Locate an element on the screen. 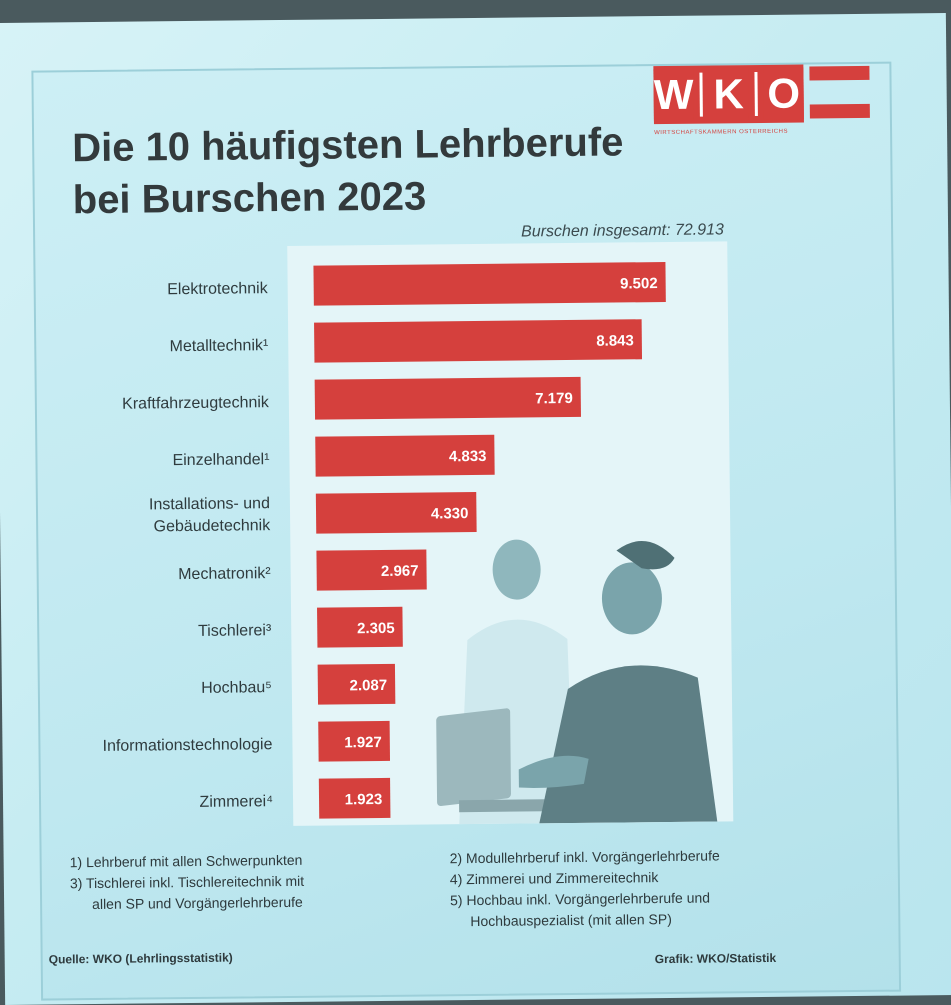 The width and height of the screenshot is (951, 1005). source-label: Quelle: WKO (Lehrlingsstatistik) is located at coordinates (140, 958).